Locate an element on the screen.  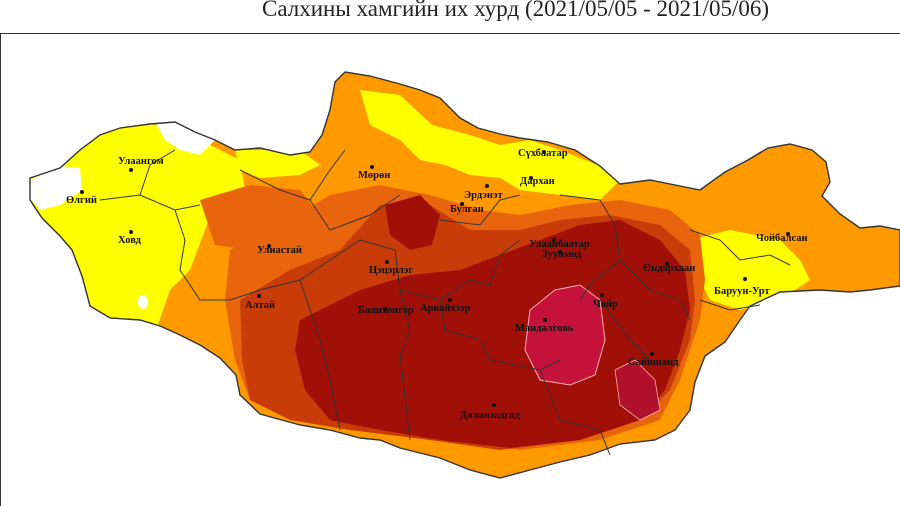
city-moron: Мөрөн is located at coordinates (374, 173).